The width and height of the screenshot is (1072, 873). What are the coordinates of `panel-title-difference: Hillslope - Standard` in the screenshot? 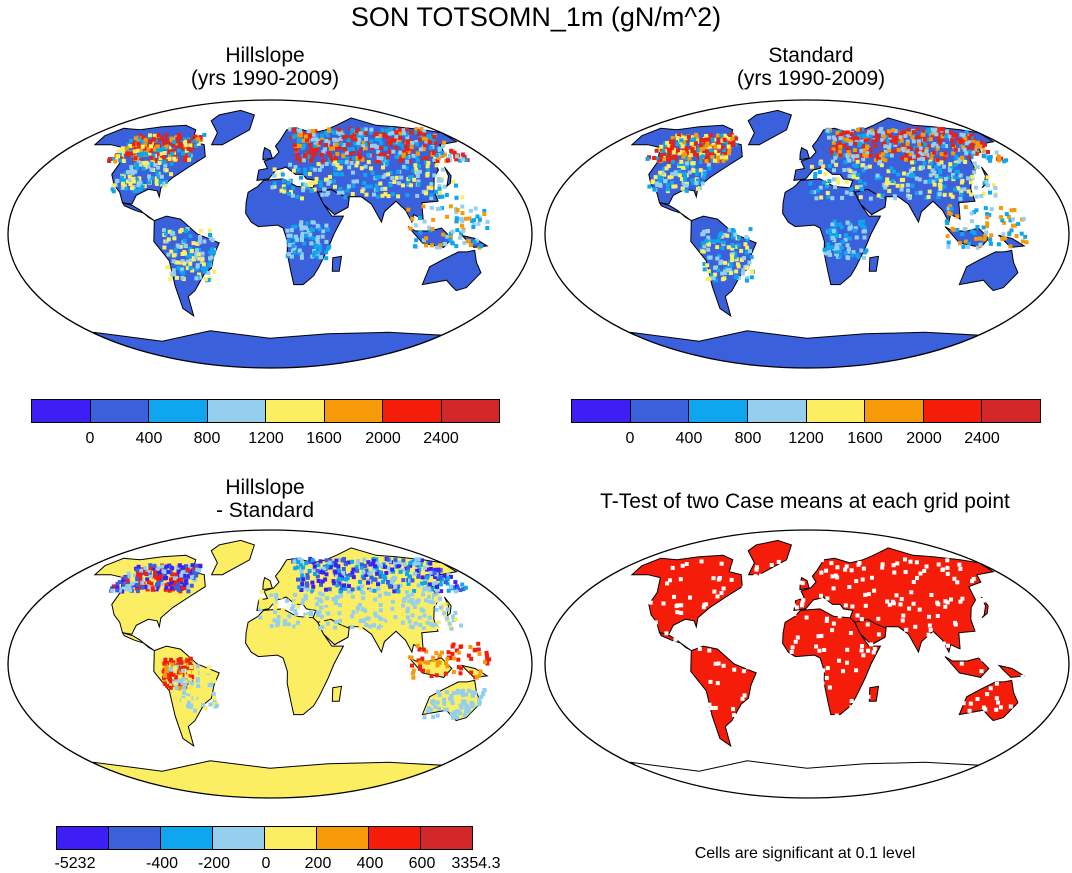 It's located at (265, 499).